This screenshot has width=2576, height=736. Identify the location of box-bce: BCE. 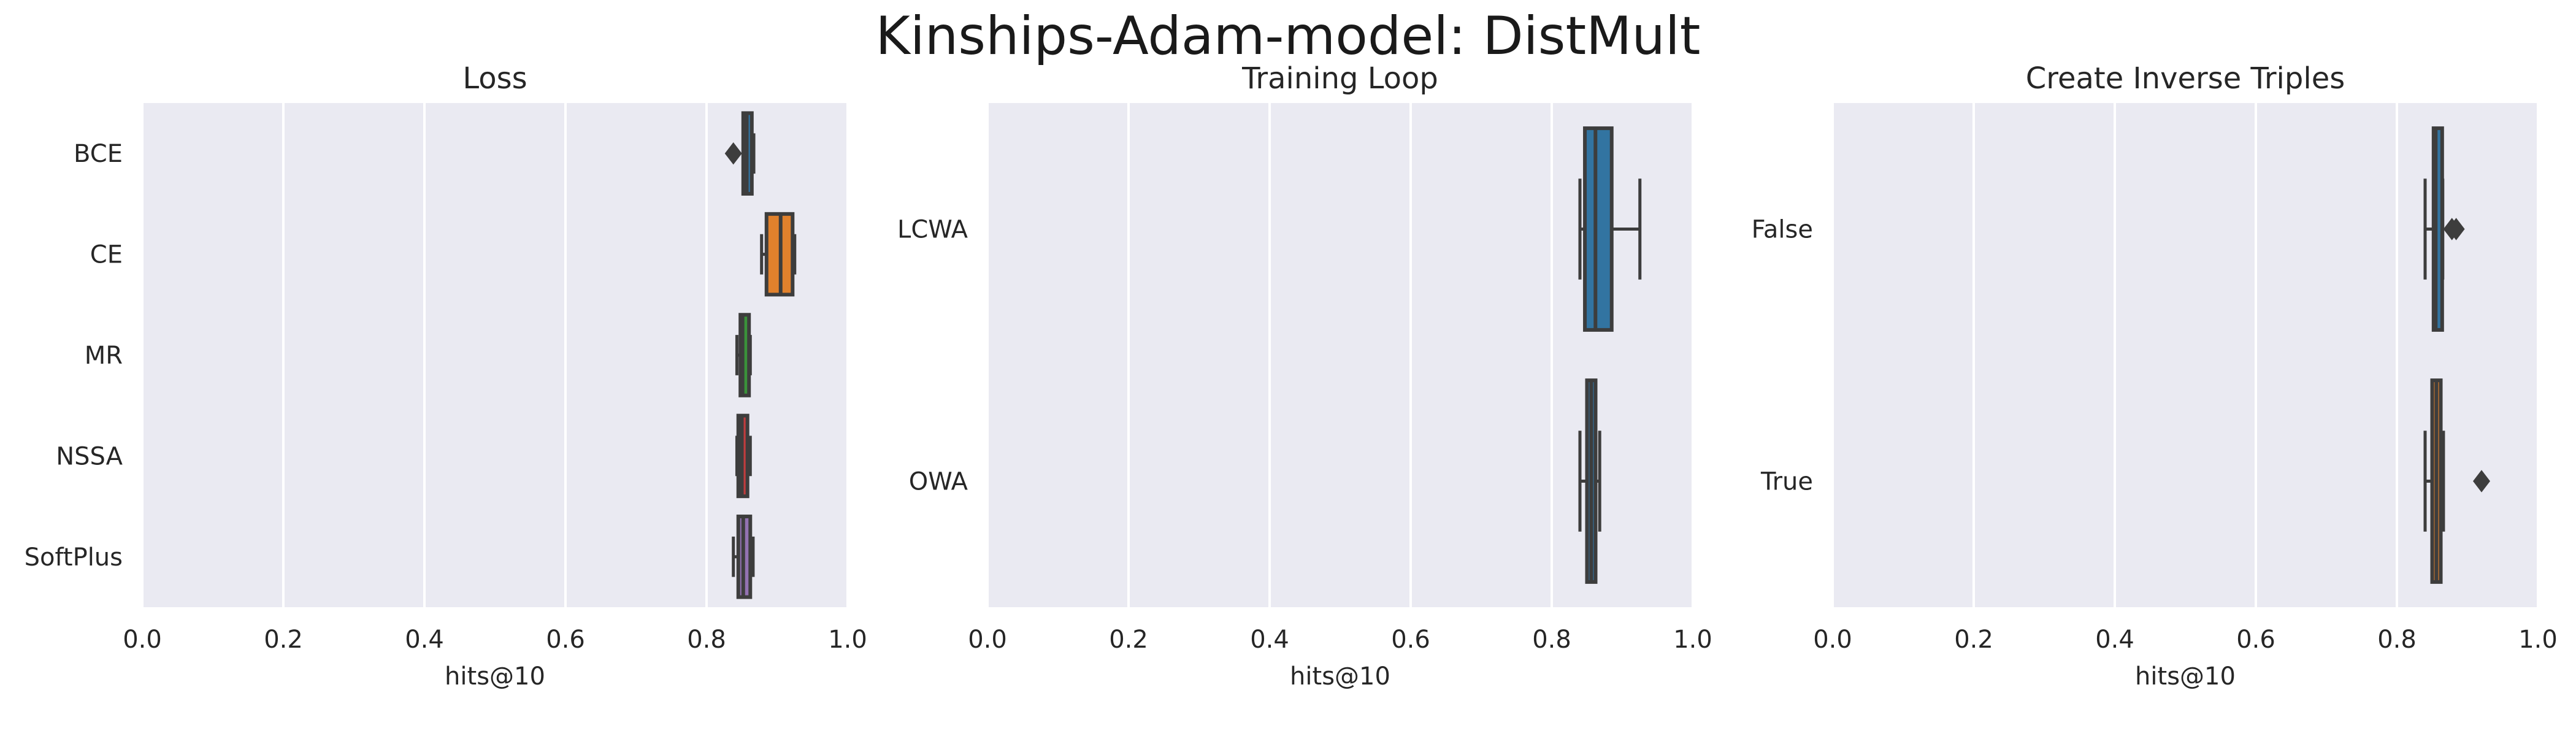
(415, 153).